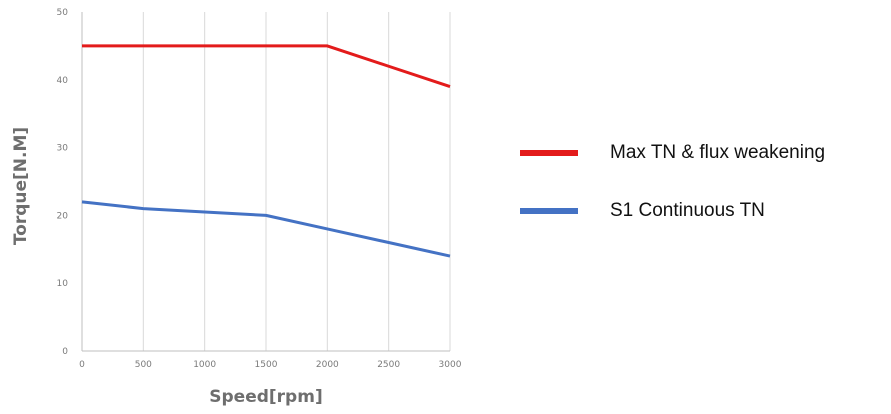 The image size is (891, 414). What do you see at coordinates (388, 365) in the screenshot?
I see `x-tick-label: 2500` at bounding box center [388, 365].